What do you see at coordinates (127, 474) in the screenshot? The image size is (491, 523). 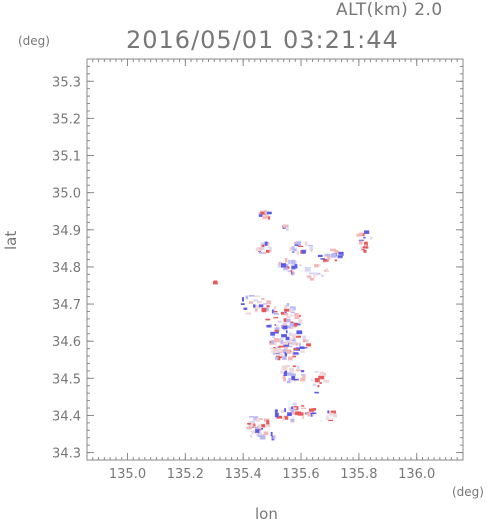 I see `x-tick-label: 135.0` at bounding box center [127, 474].